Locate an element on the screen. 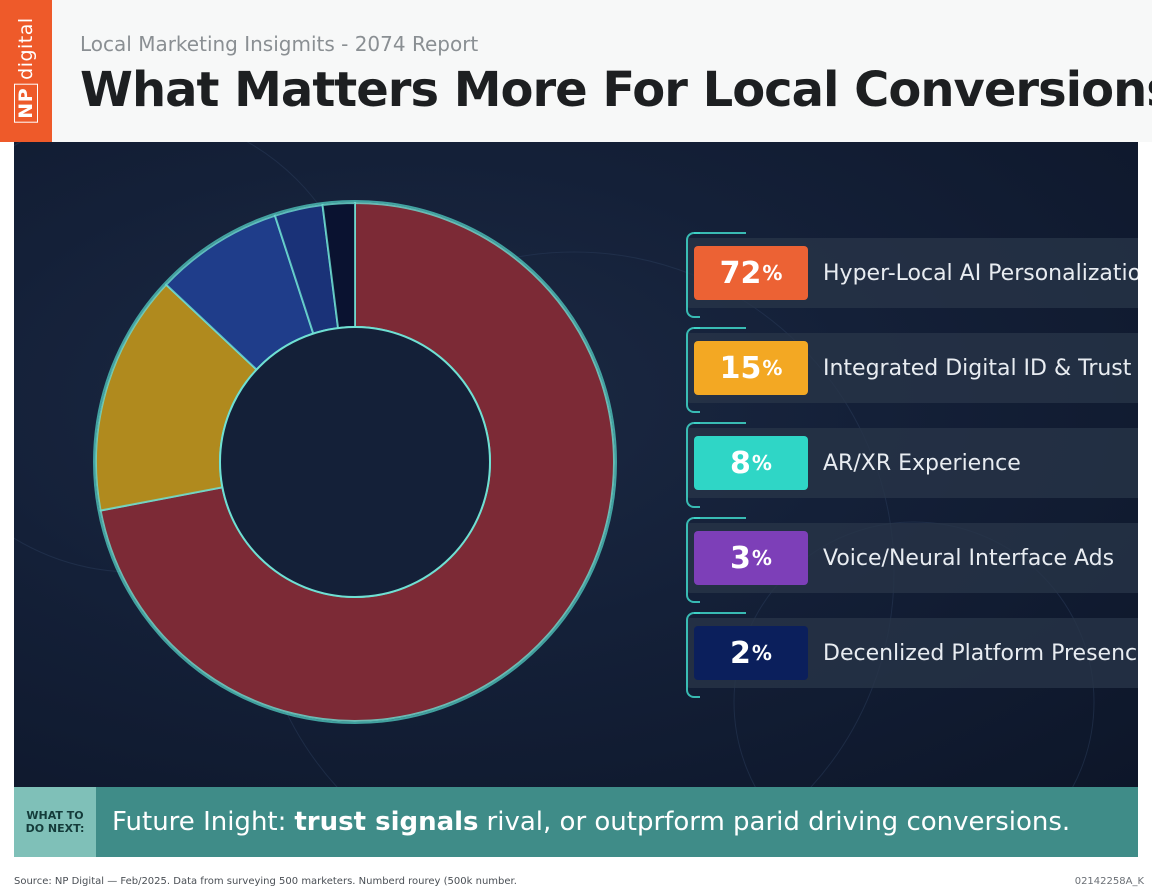  legend-value: 3 is located at coordinates (740, 558).